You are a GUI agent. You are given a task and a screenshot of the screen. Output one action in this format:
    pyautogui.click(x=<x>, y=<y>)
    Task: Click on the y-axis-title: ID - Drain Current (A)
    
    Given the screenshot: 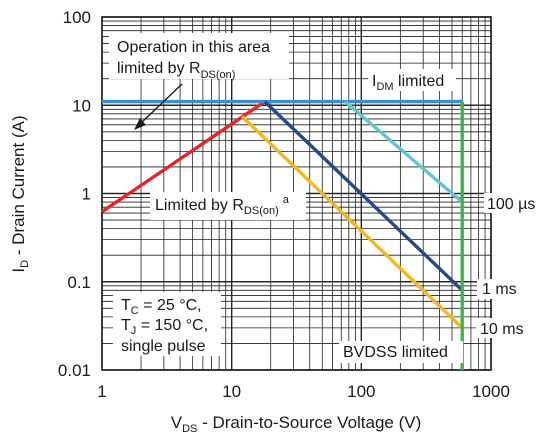 What is the action you would take?
    pyautogui.click(x=20, y=193)
    